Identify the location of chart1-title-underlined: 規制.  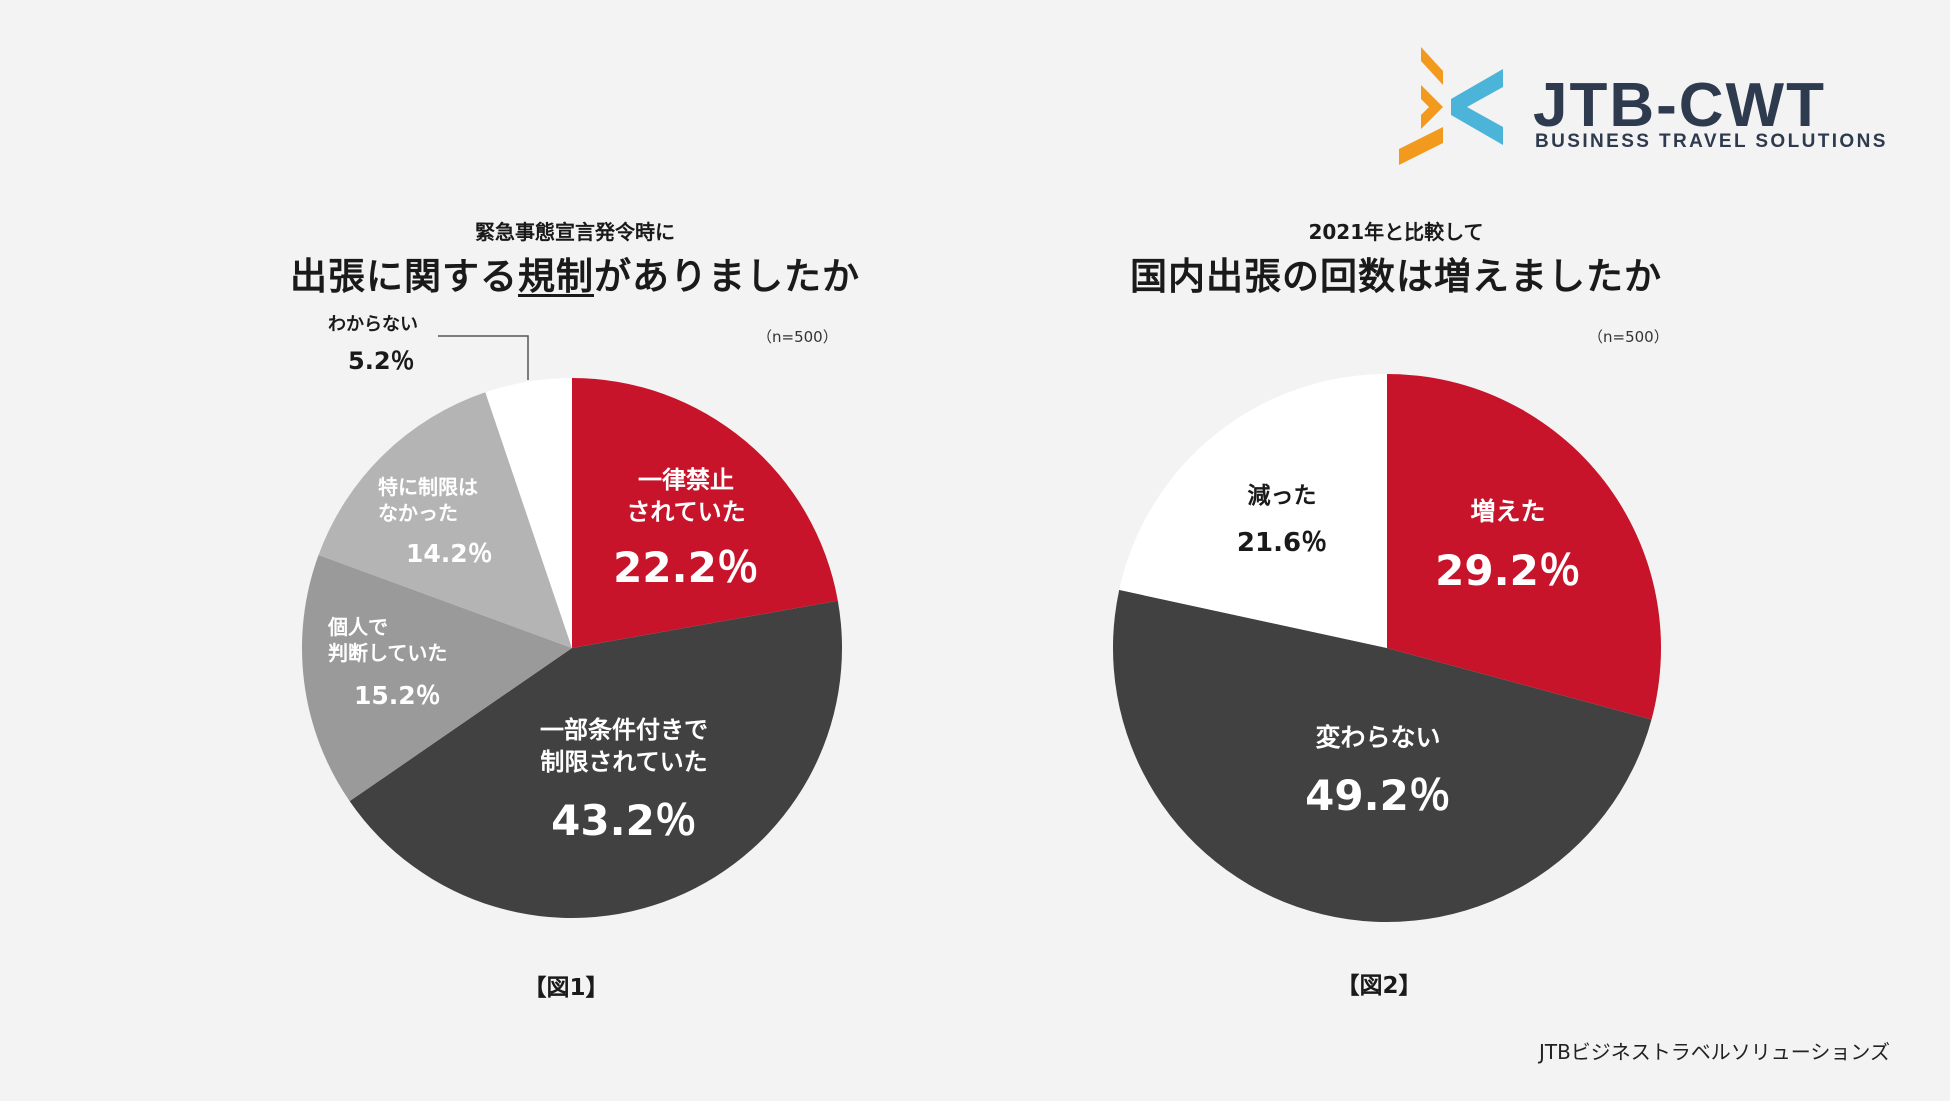
(556, 276).